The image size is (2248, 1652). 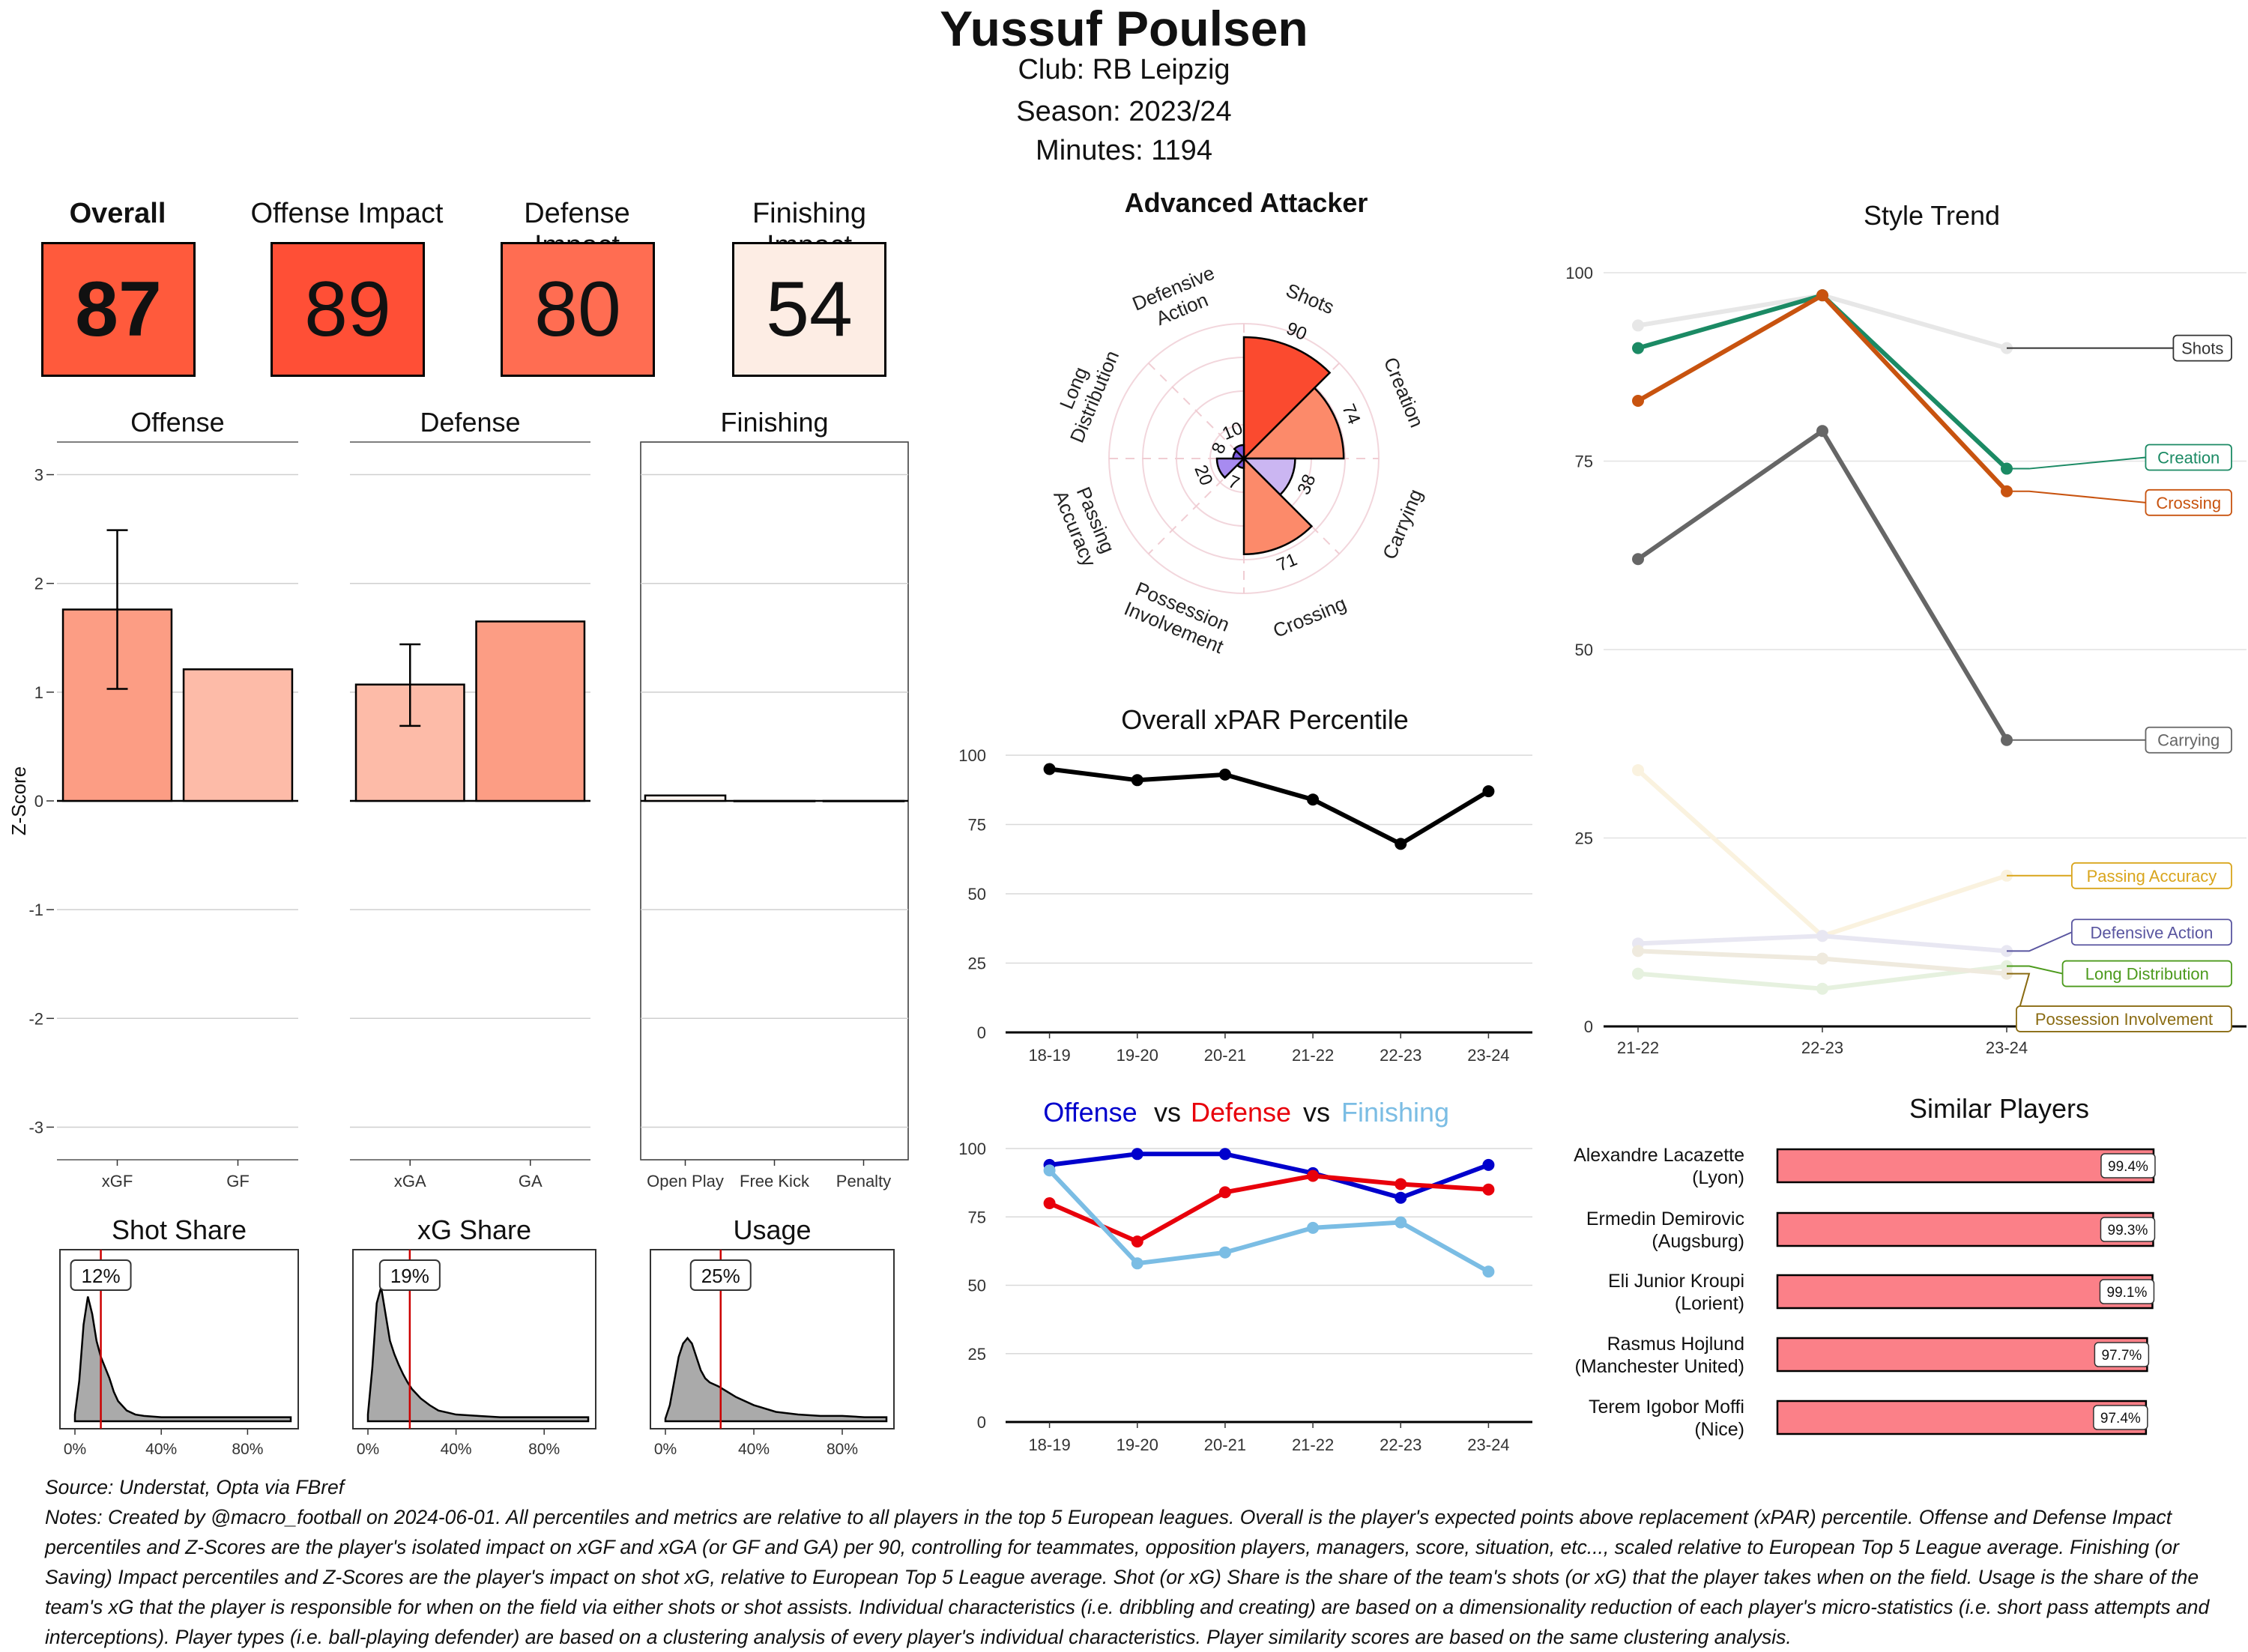 I want to click on ovdf-x-tick-label: 23-24, so click(x=1488, y=1444).